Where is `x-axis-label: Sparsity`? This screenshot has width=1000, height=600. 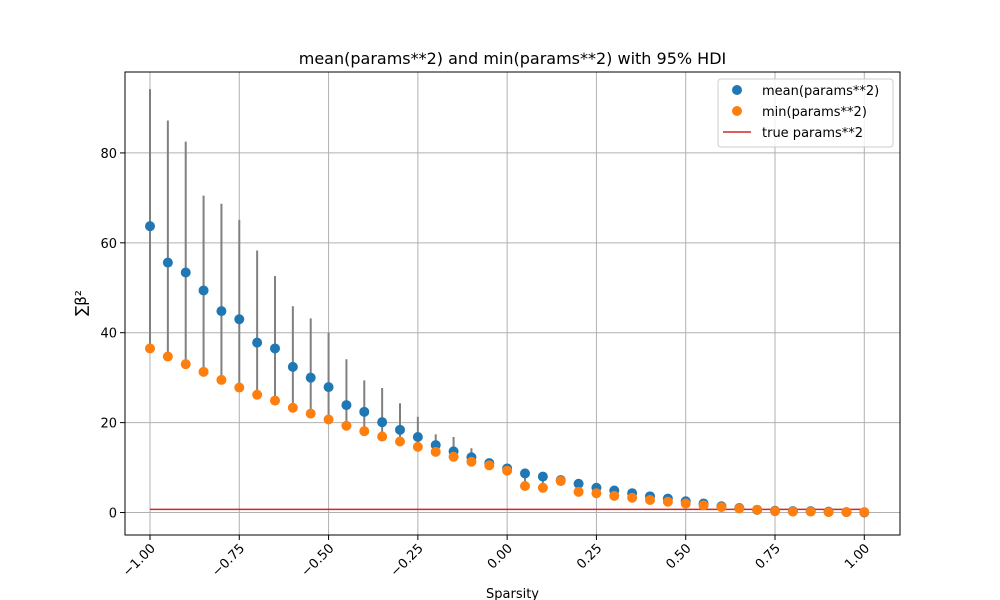
x-axis-label: Sparsity is located at coordinates (512, 593).